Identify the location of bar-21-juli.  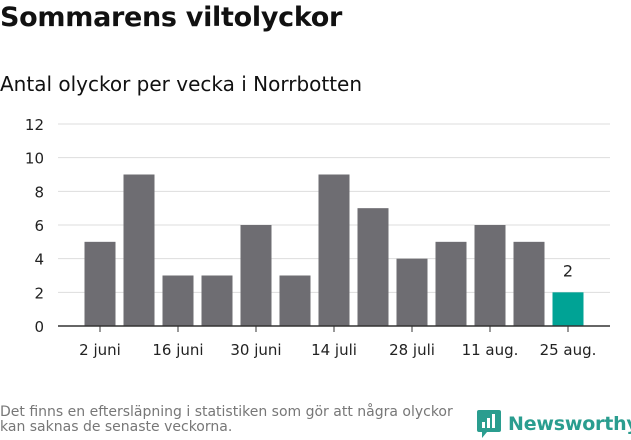
(373, 267).